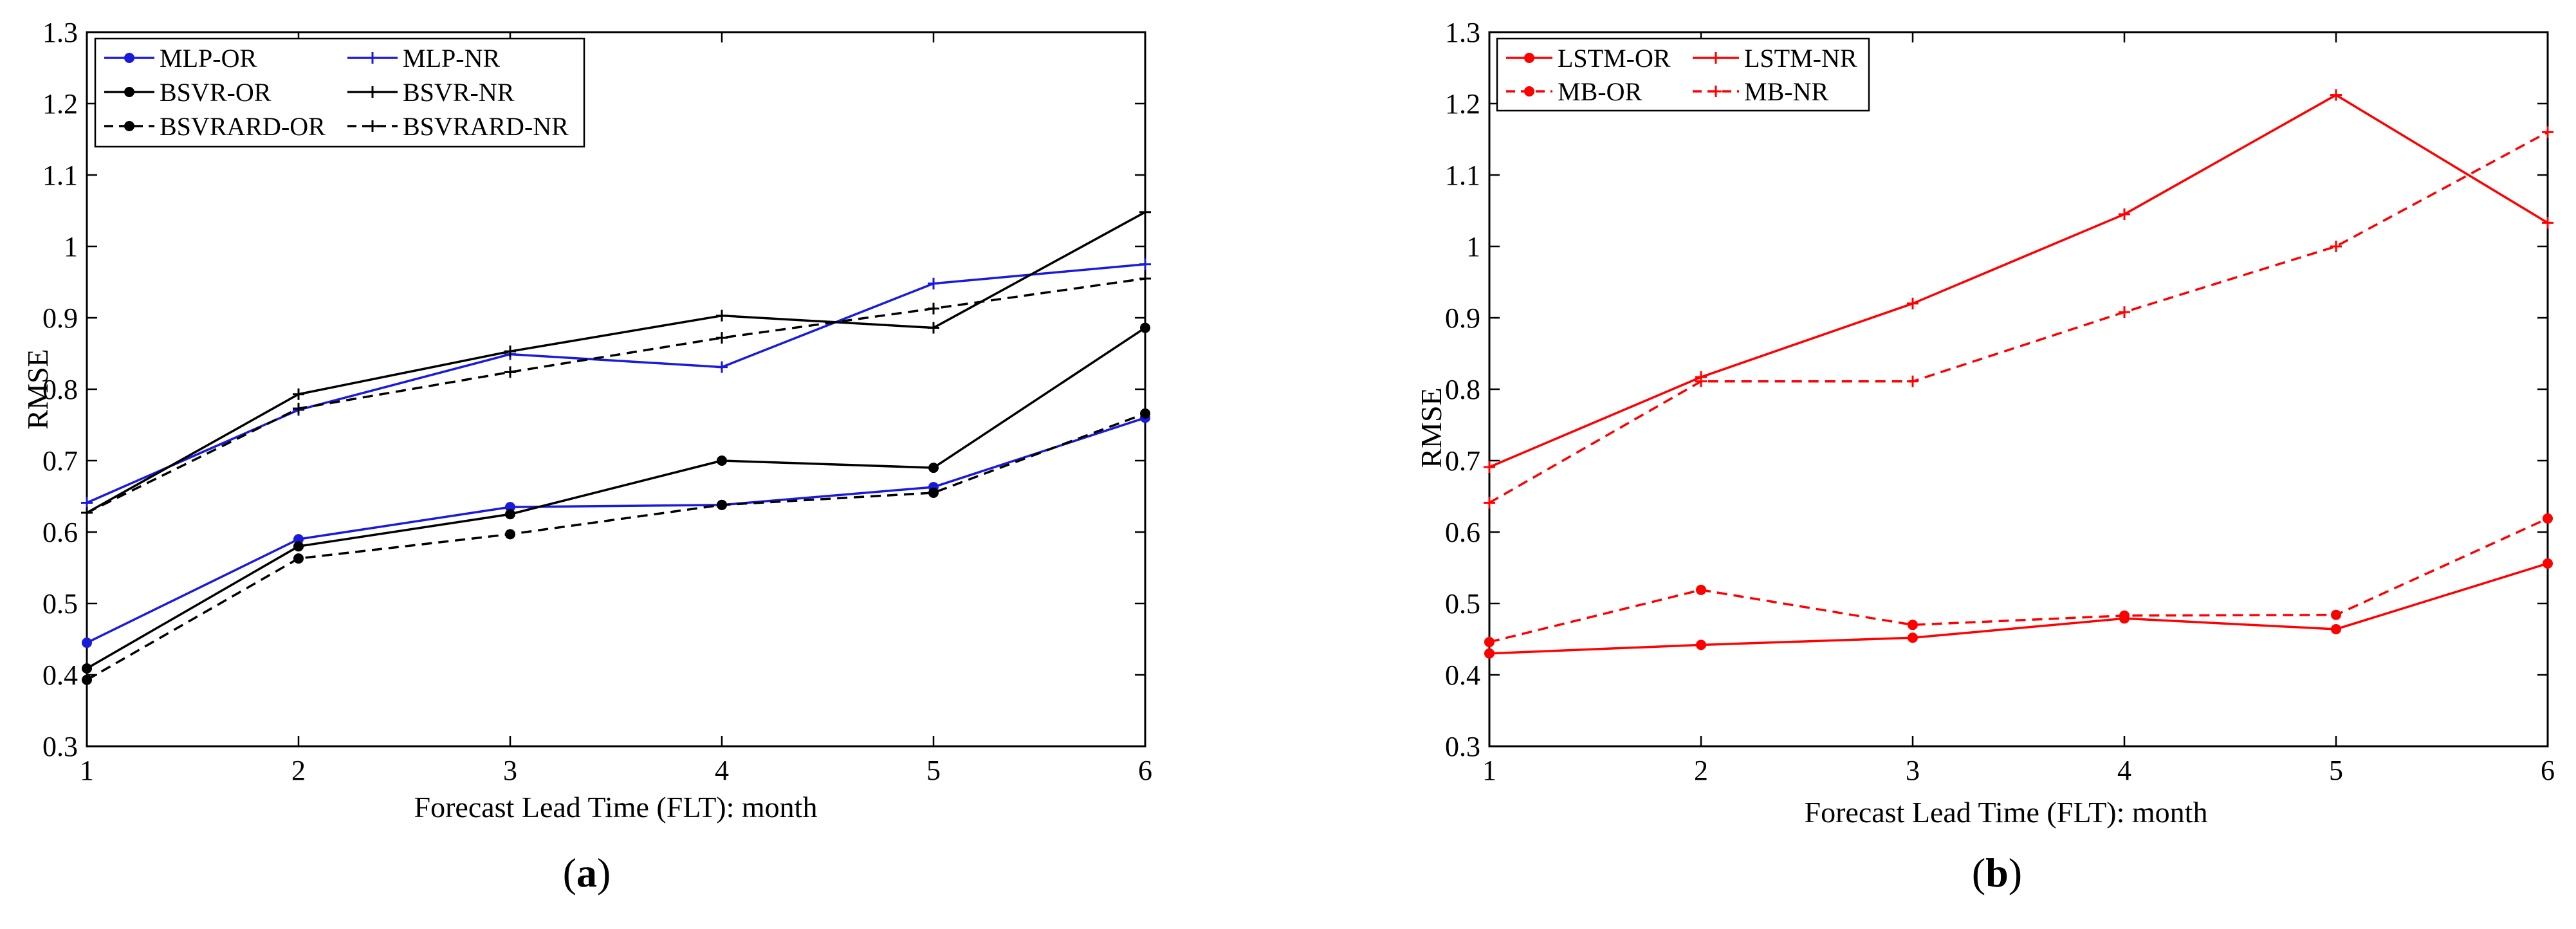  I want to click on legend-bsvrard-or-marker, so click(129, 126).